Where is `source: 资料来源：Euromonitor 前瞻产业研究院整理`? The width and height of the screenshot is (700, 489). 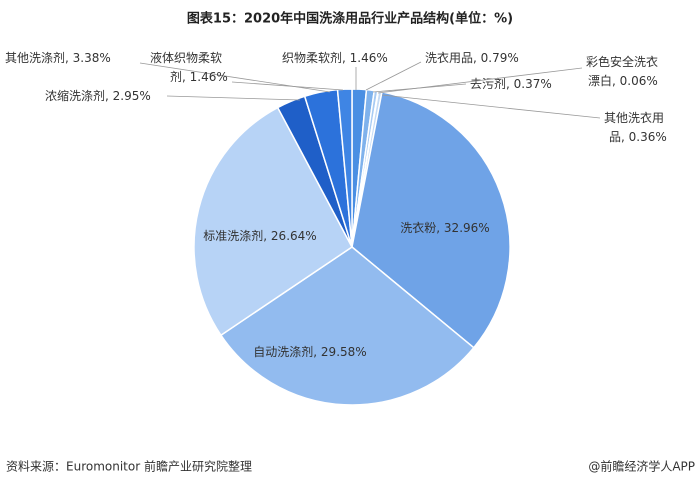
source: 资料来源：Euromonitor 前瞻产业研究院整理 is located at coordinates (129, 466).